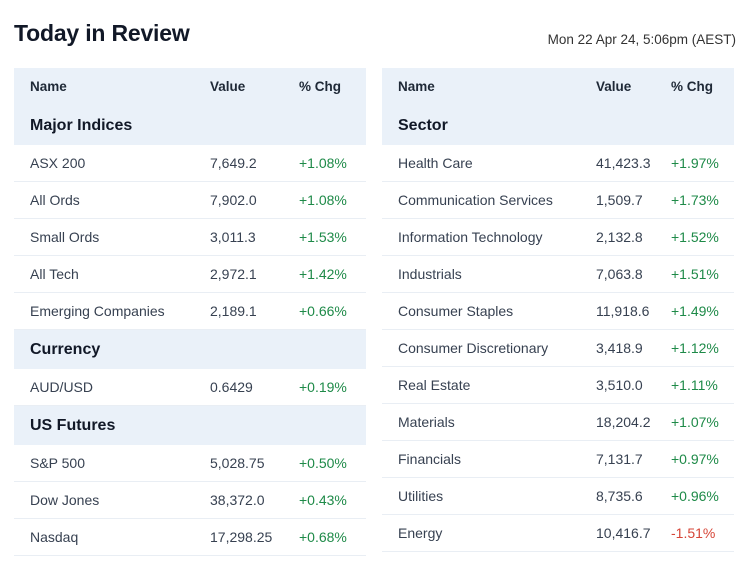 This screenshot has width=751, height=578. I want to click on row-name: Energy, so click(420, 533).